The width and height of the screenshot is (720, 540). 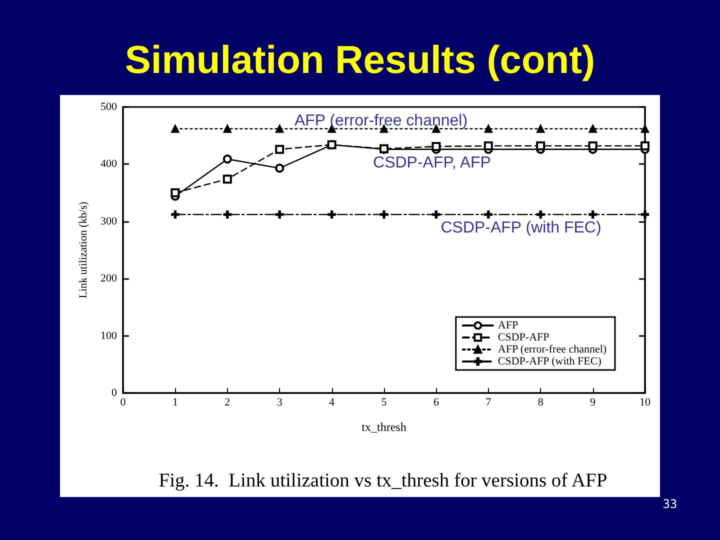 I want to click on x-tick-label: 3, so click(x=279, y=402).